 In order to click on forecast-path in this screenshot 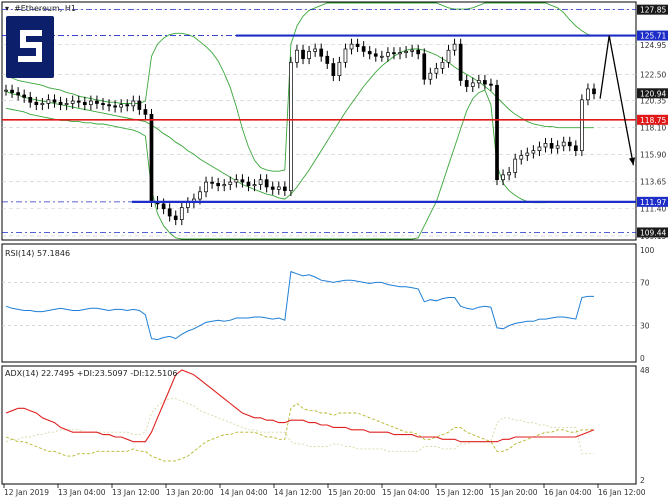, I will do `click(617, 100)`.